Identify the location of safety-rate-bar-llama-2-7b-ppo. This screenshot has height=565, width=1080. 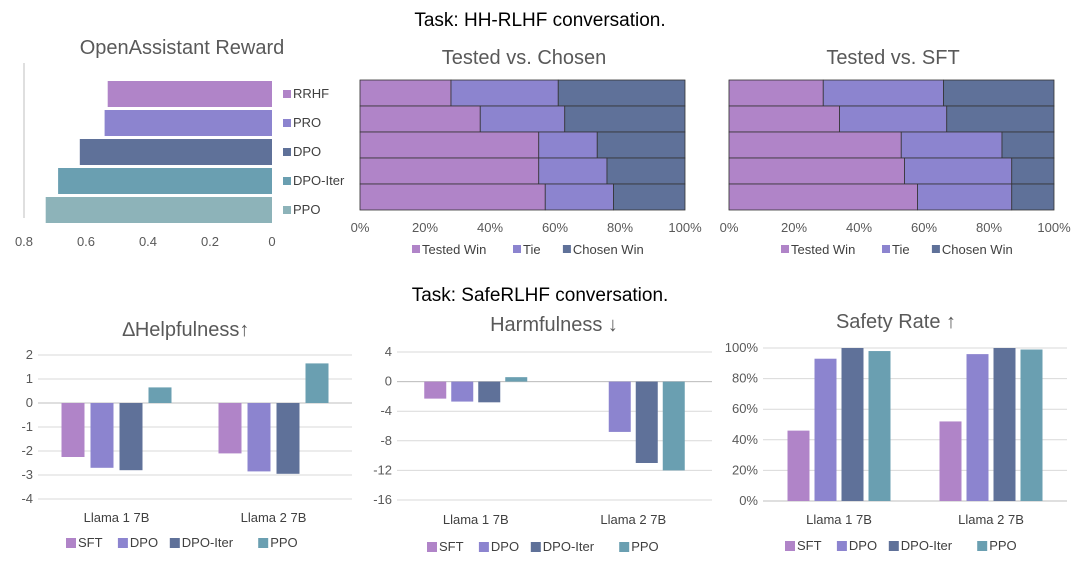
(1031, 425).